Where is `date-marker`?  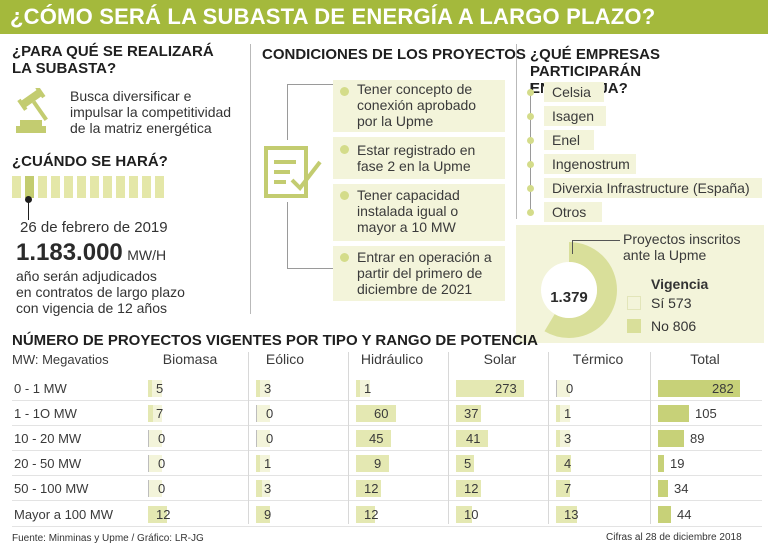
date-marker is located at coordinates (28, 199).